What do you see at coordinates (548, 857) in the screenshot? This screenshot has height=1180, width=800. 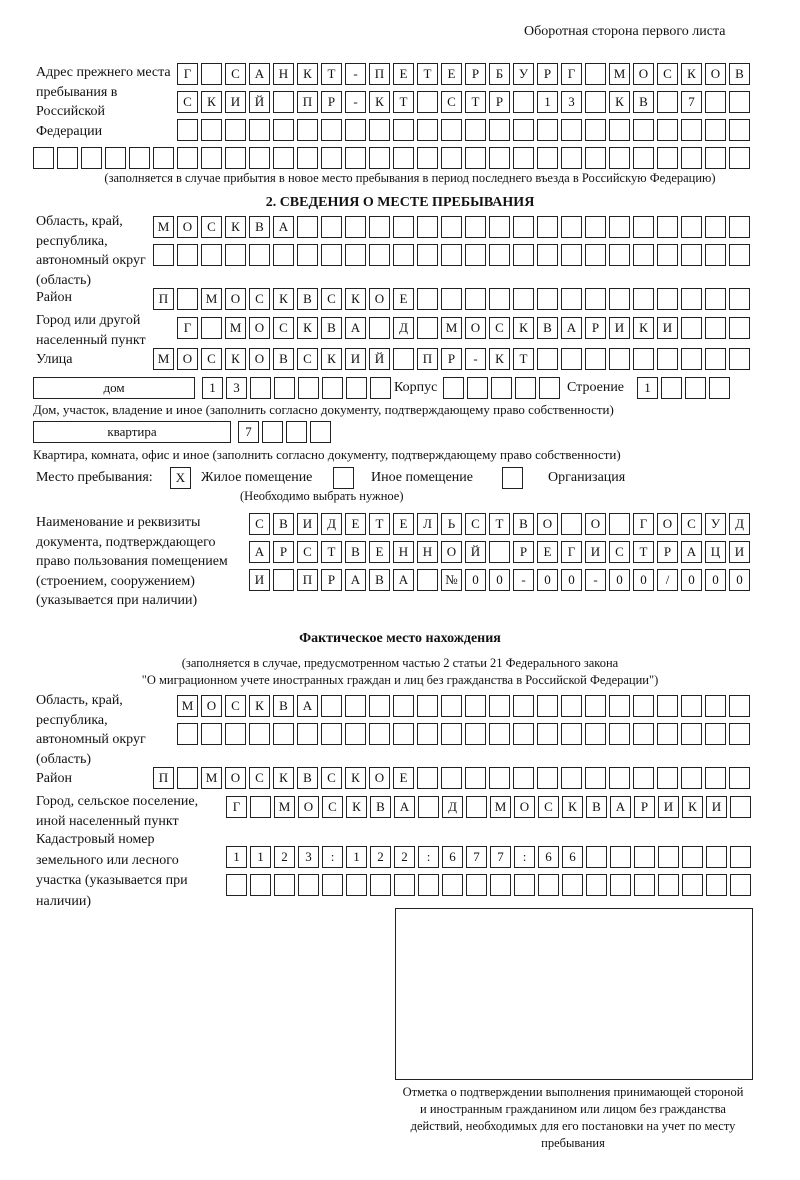 I see `form-cell: 6` at bounding box center [548, 857].